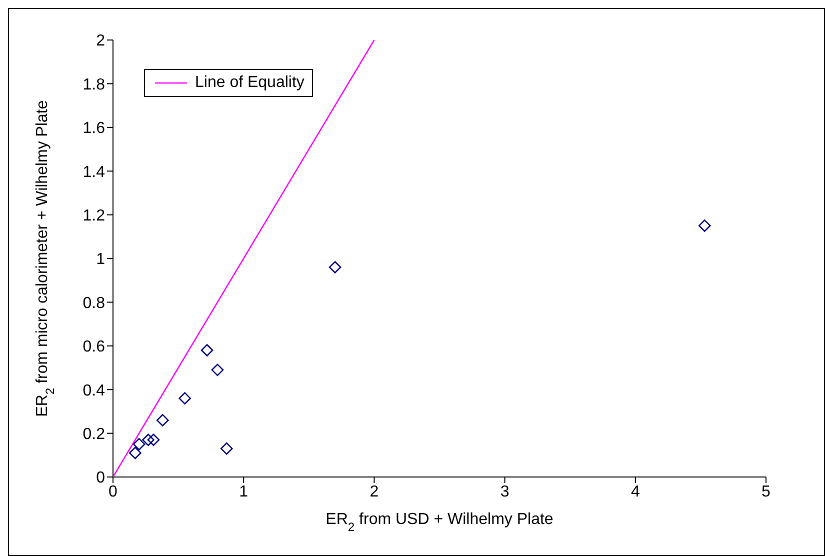  Describe the element at coordinates (94, 391) in the screenshot. I see `y-tick-label: 0.4` at that location.